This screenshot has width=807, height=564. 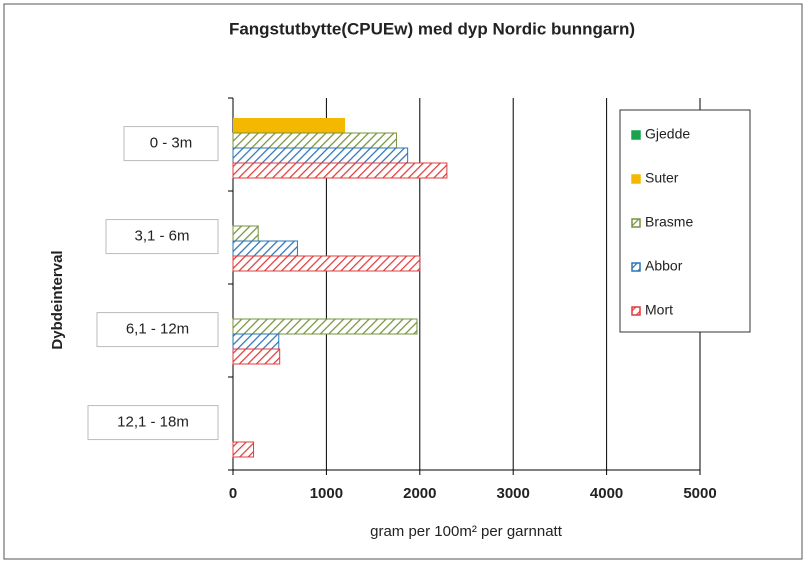 What do you see at coordinates (664, 266) in the screenshot?
I see `legend-label: Abbor` at bounding box center [664, 266].